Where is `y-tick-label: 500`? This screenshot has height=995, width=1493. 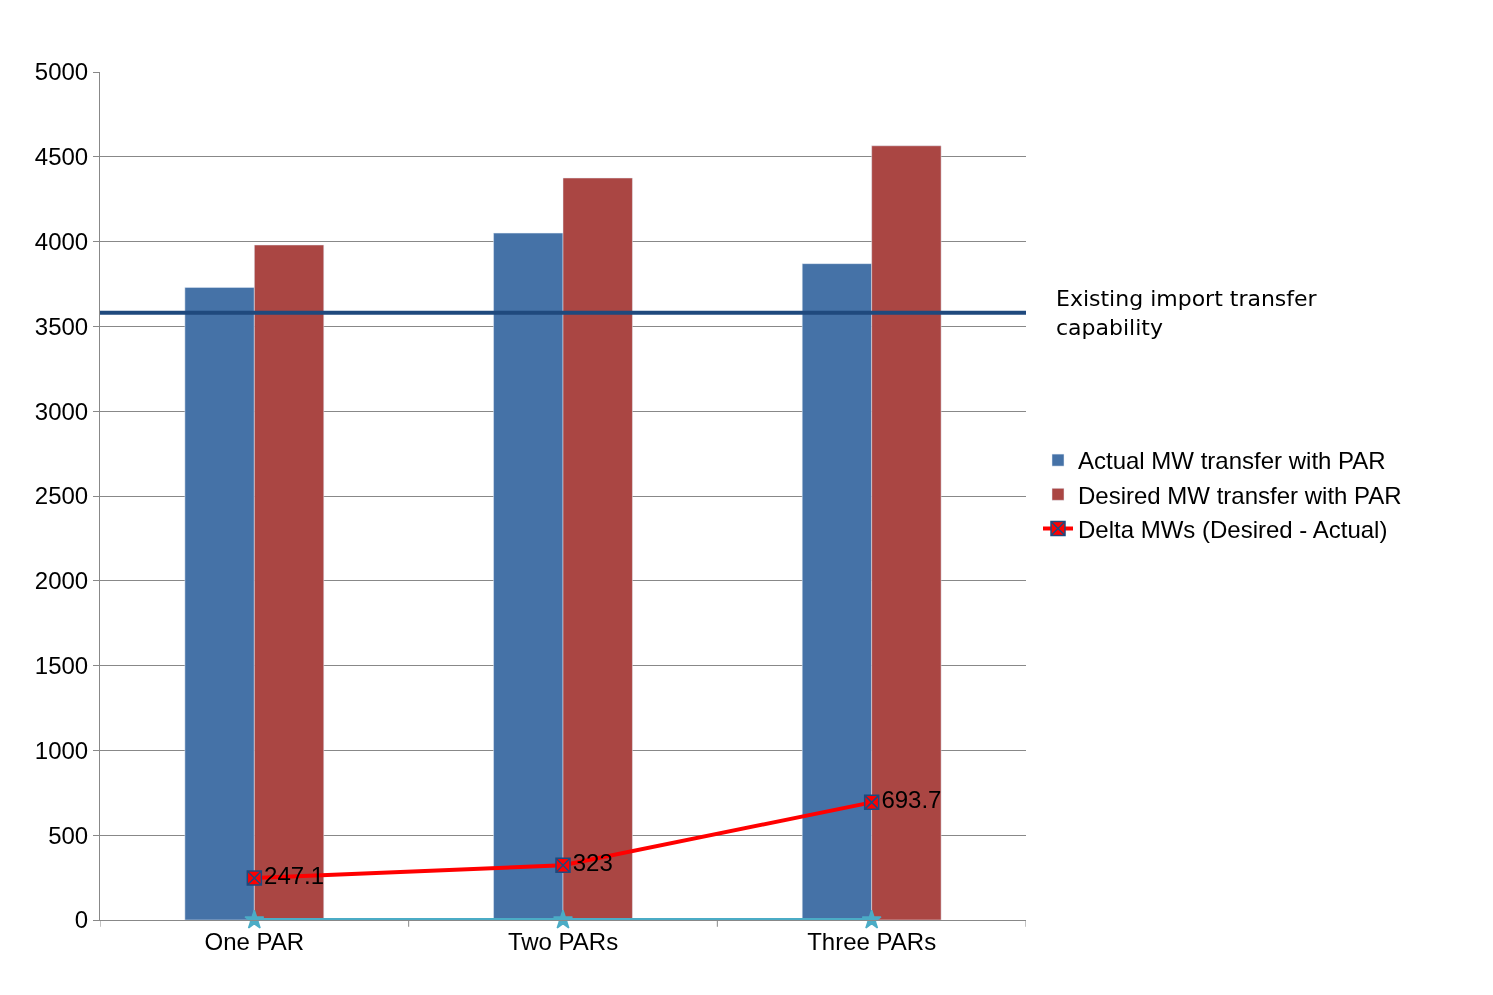 y-tick-label: 500 is located at coordinates (68, 835).